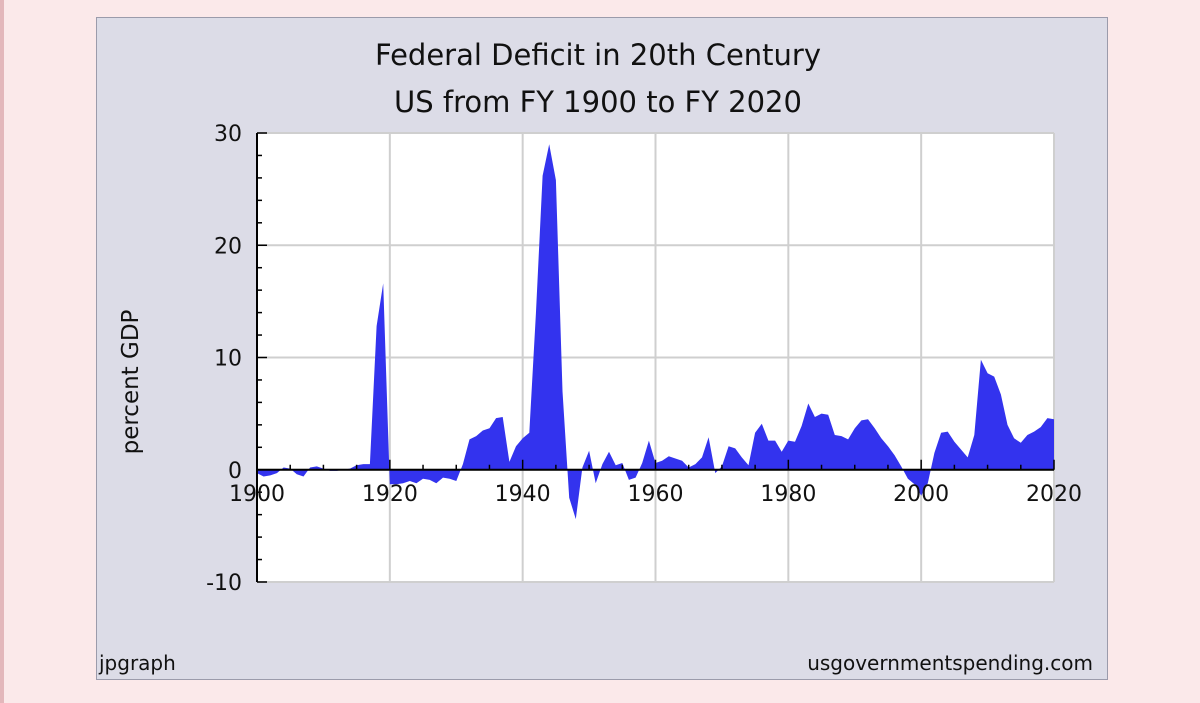  What do you see at coordinates (950, 663) in the screenshot?
I see `source-credit: usgovernmentspending.com` at bounding box center [950, 663].